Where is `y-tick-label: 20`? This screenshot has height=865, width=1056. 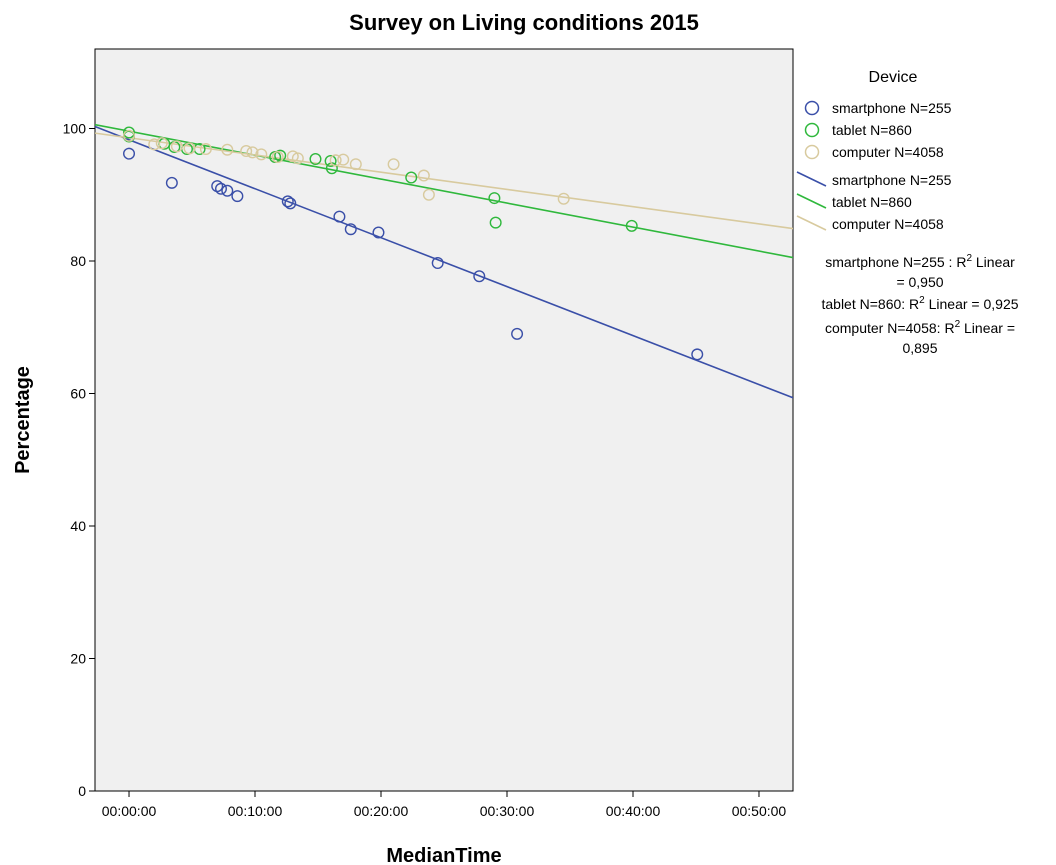 y-tick-label: 20 is located at coordinates (78, 659).